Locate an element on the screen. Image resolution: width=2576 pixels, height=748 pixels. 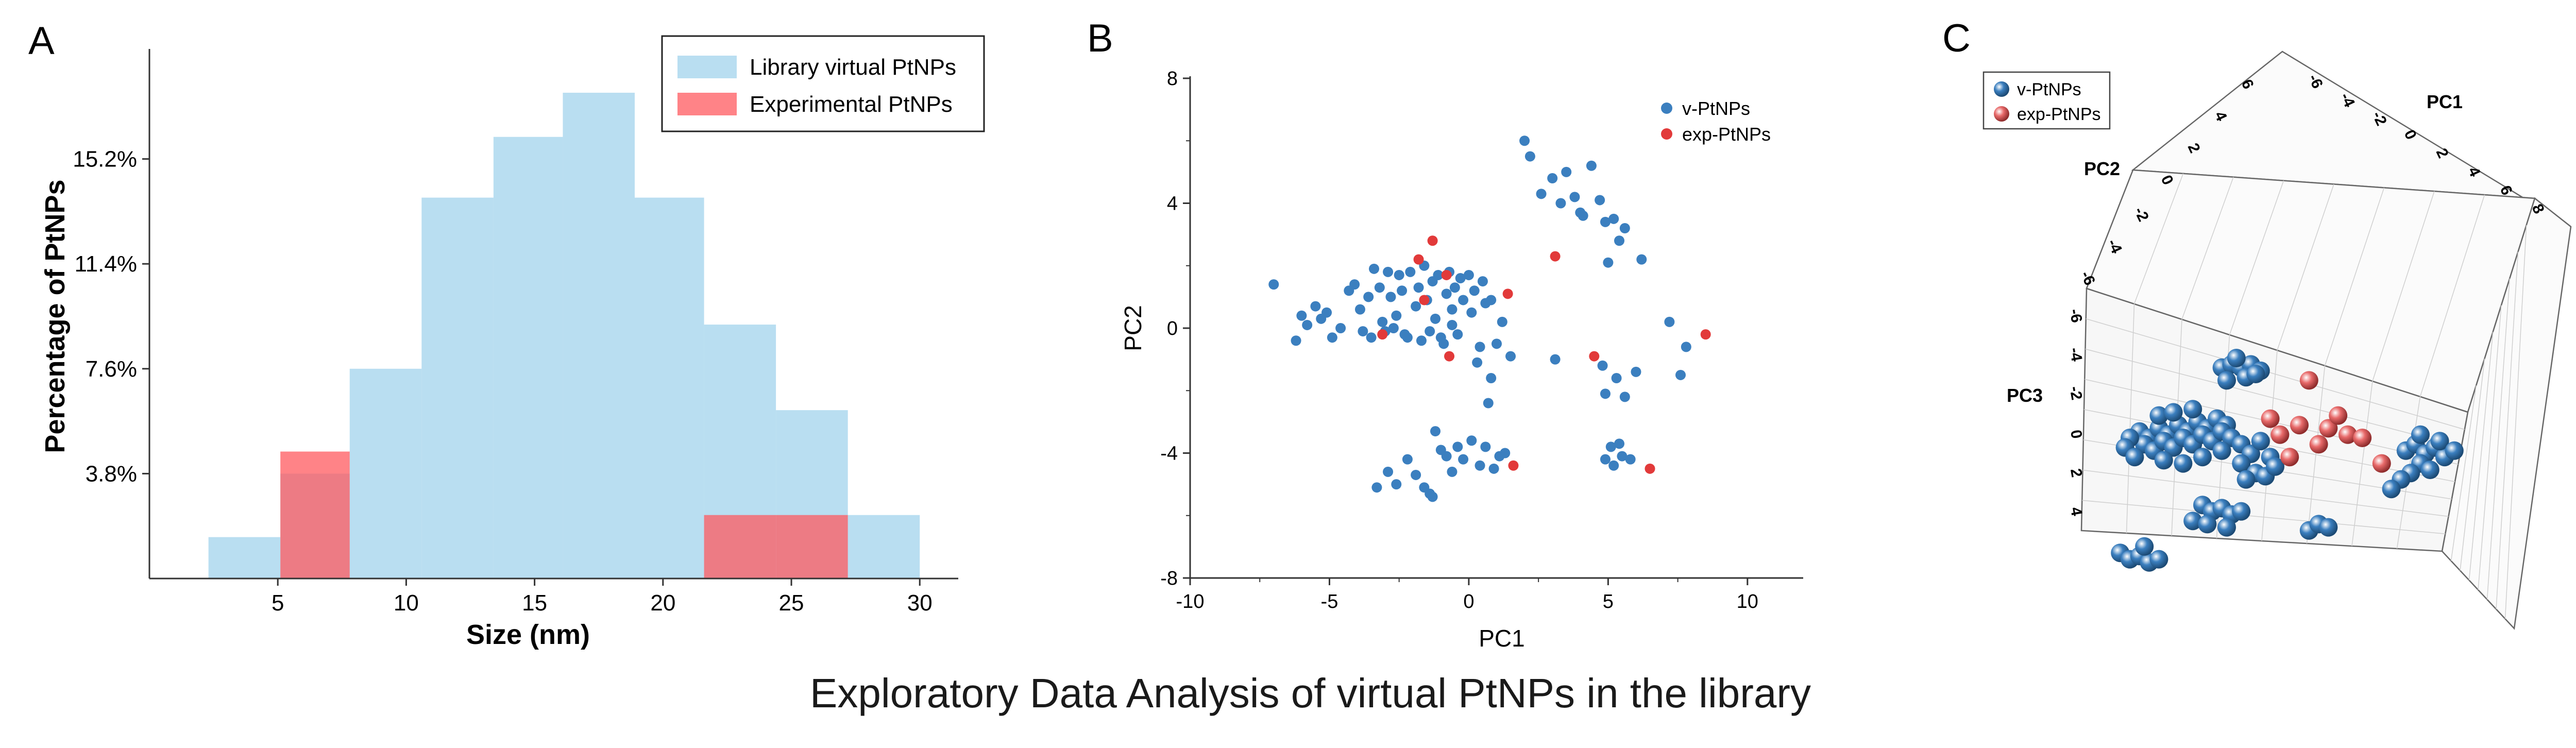
x-tick-label: 25 is located at coordinates (791, 603).